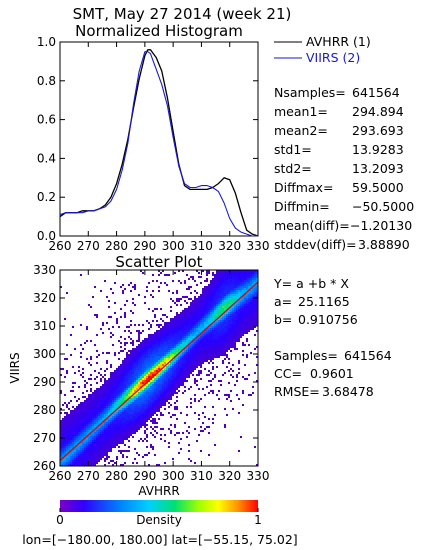  I want to click on histogram-y-tick-label: 0.0, so click(46, 236).